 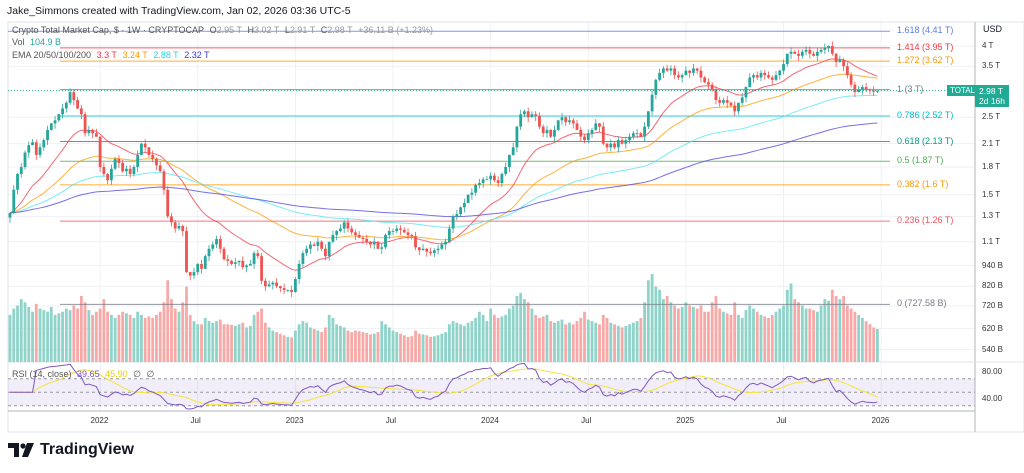 What do you see at coordinates (925, 220) in the screenshot?
I see `fib-level-label: 0.236 (1.26 T)` at bounding box center [925, 220].